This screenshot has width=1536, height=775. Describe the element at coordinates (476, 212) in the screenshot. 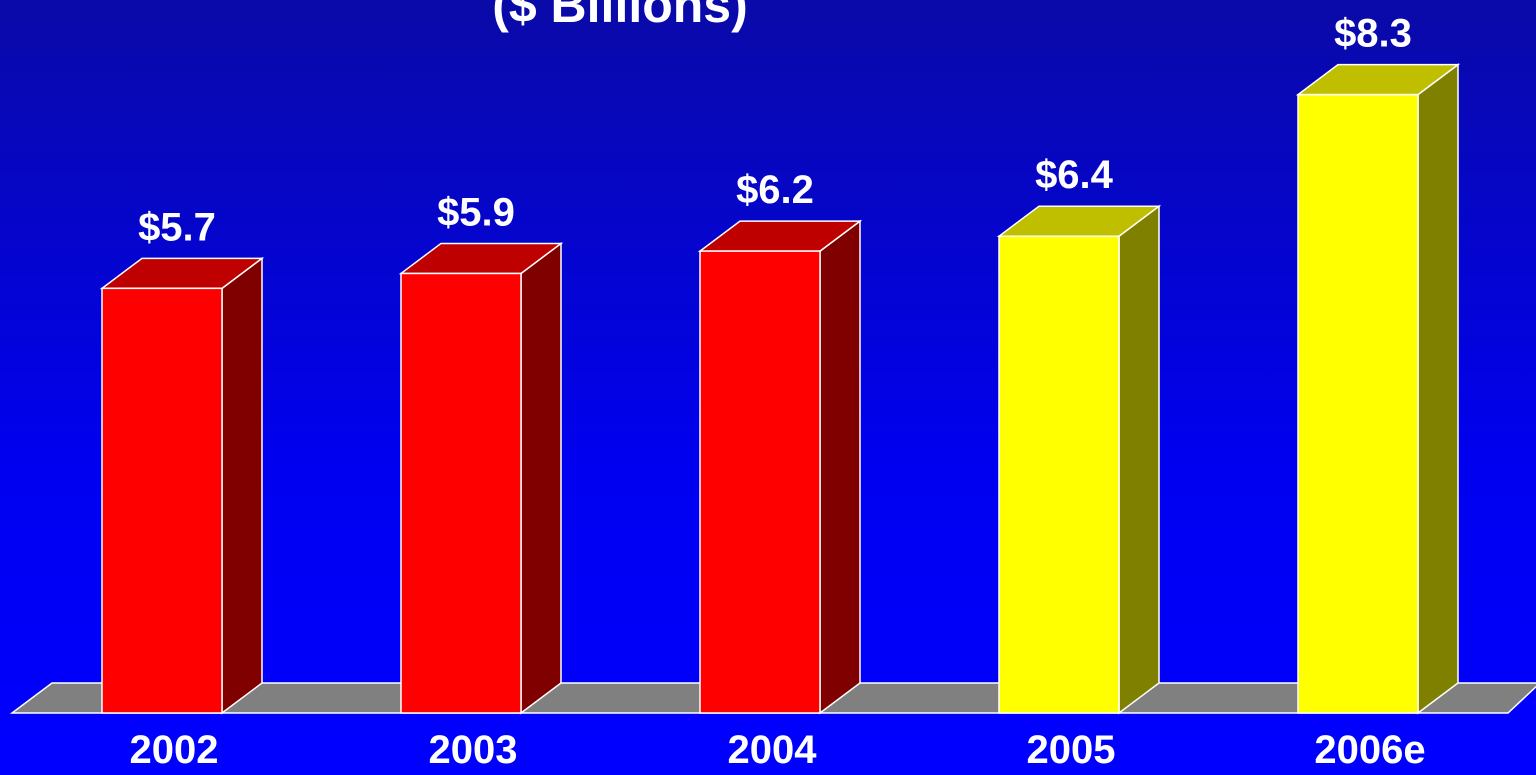

I see `value-label: $5.9` at that location.